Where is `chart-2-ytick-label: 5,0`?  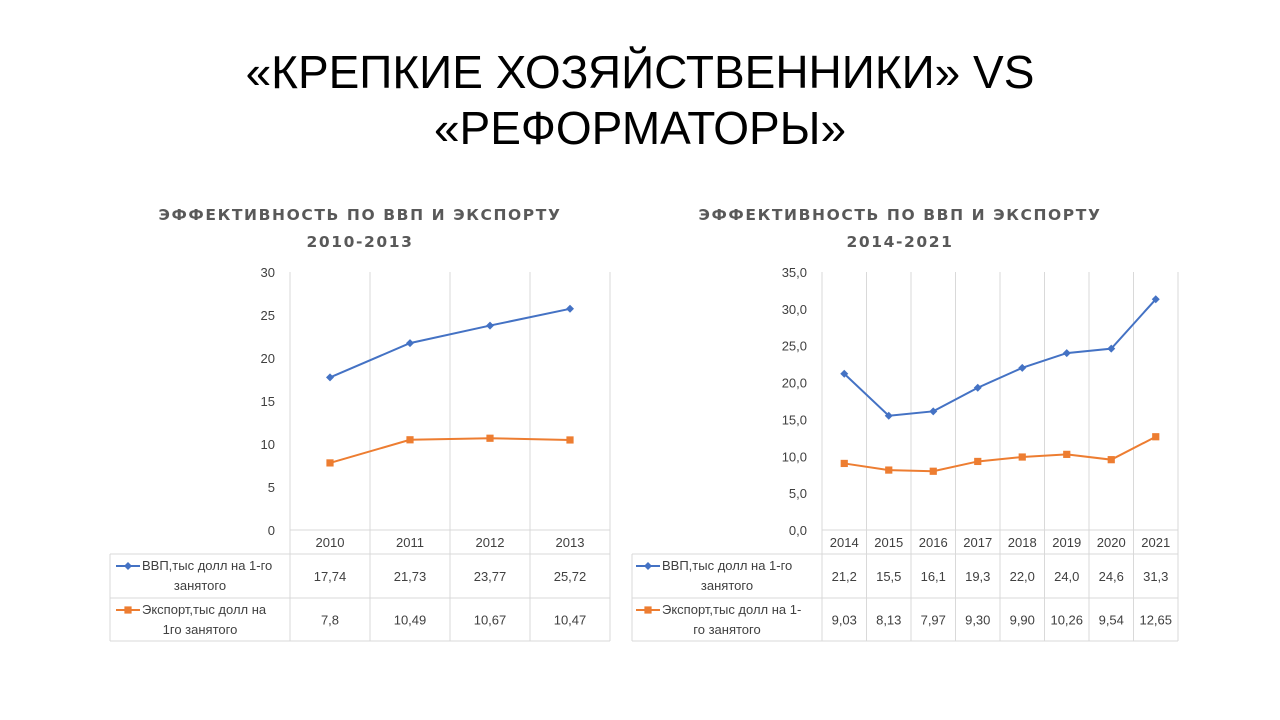 chart-2-ytick-label: 5,0 is located at coordinates (798, 493).